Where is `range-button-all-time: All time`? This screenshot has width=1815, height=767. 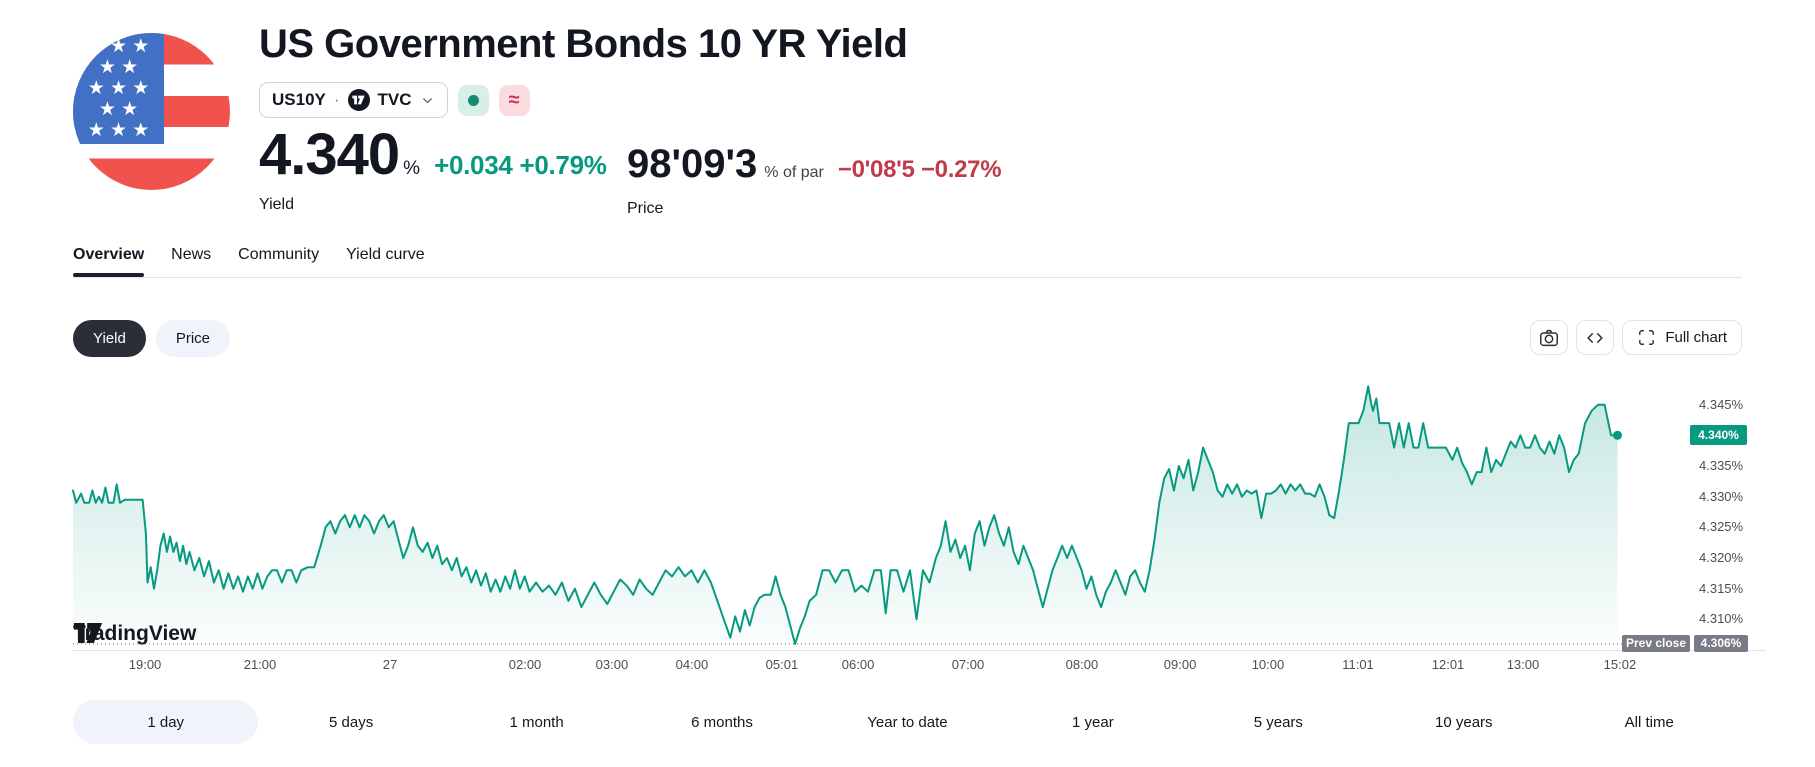
range-button-all-time: All time is located at coordinates (1649, 722).